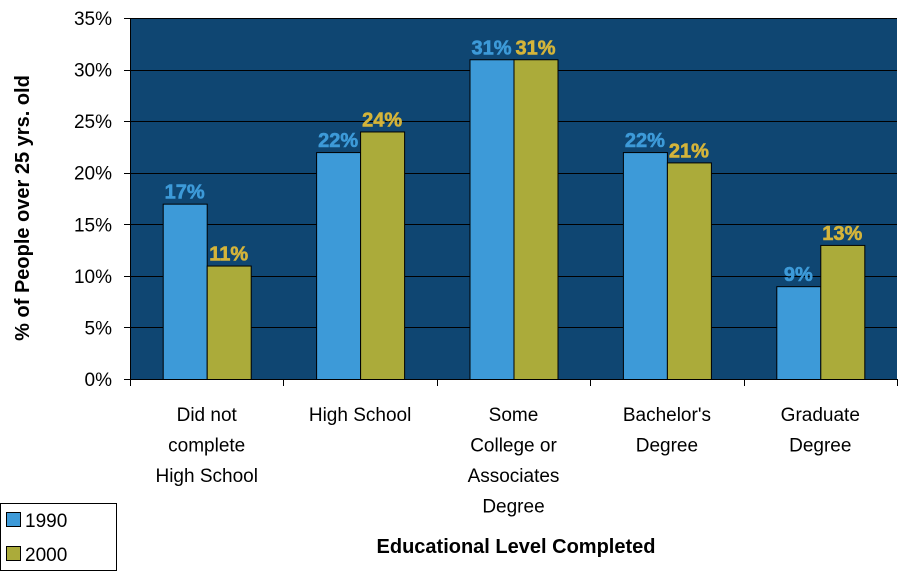 This screenshot has width=905, height=571. What do you see at coordinates (13, 519) in the screenshot?
I see `legend-swatch-1990` at bounding box center [13, 519].